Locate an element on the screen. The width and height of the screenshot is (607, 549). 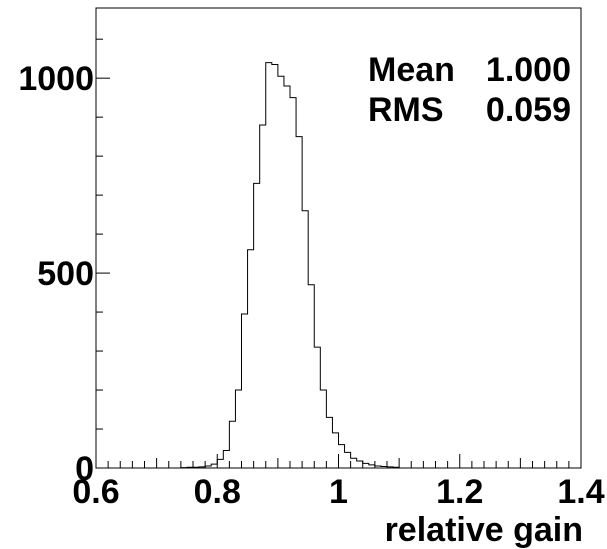
x-axis-label: relative gain is located at coordinates (484, 530).